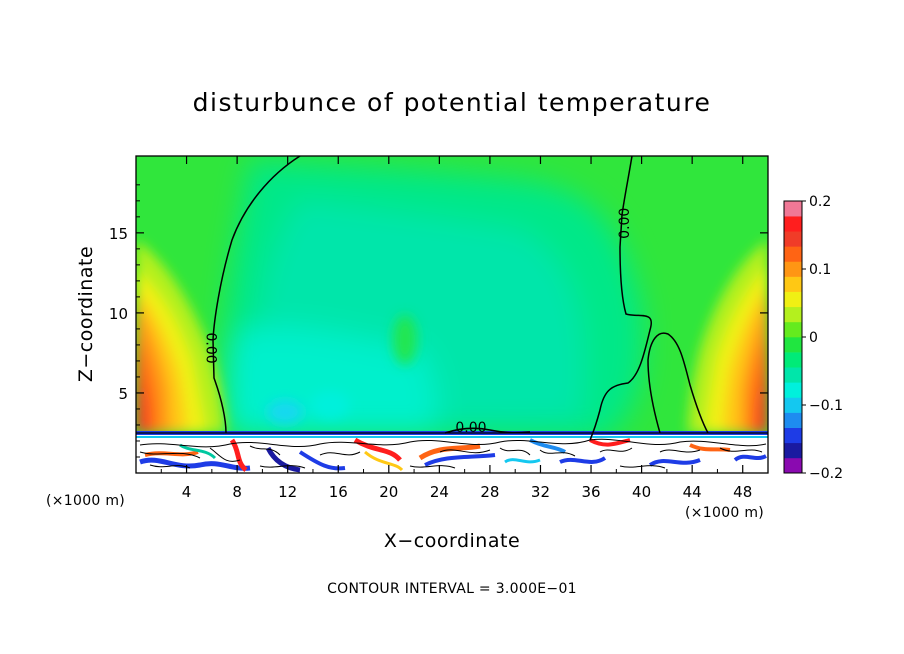 Image resolution: width=904 pixels, height=654 pixels. I want to click on x-axis-label: X−coordinate, so click(452, 541).